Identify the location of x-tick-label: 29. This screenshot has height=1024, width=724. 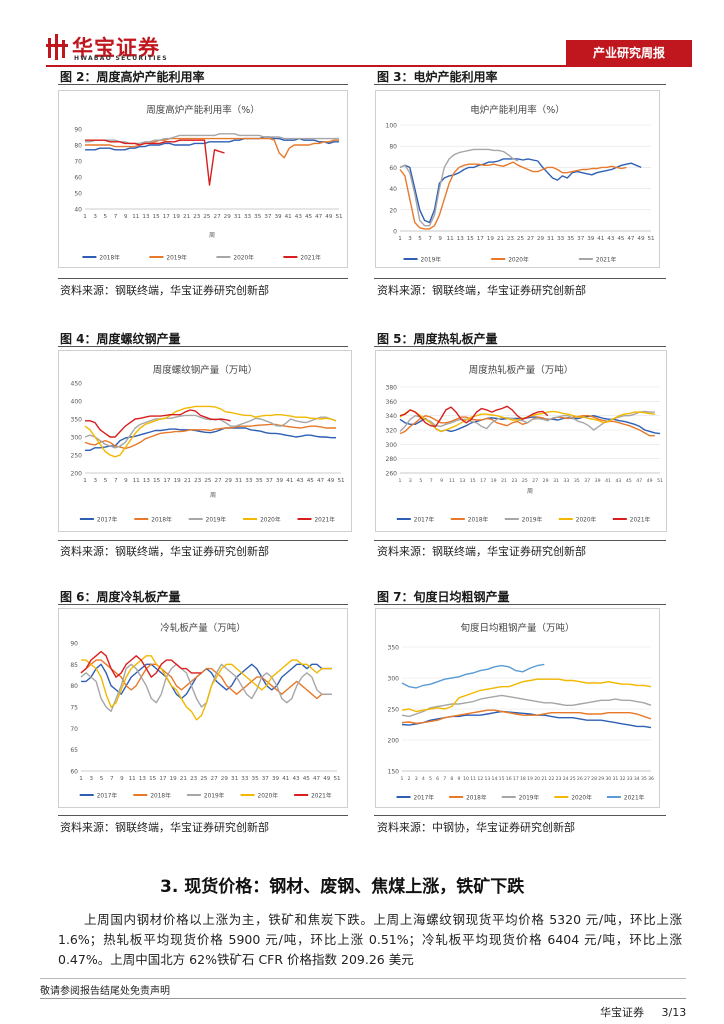
(228, 217).